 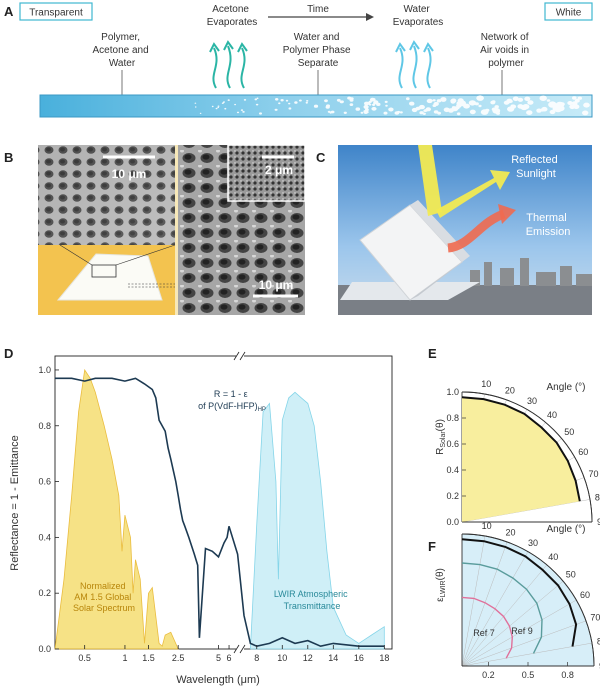 I want to click on svg-text: White, so click(x=569, y=13).